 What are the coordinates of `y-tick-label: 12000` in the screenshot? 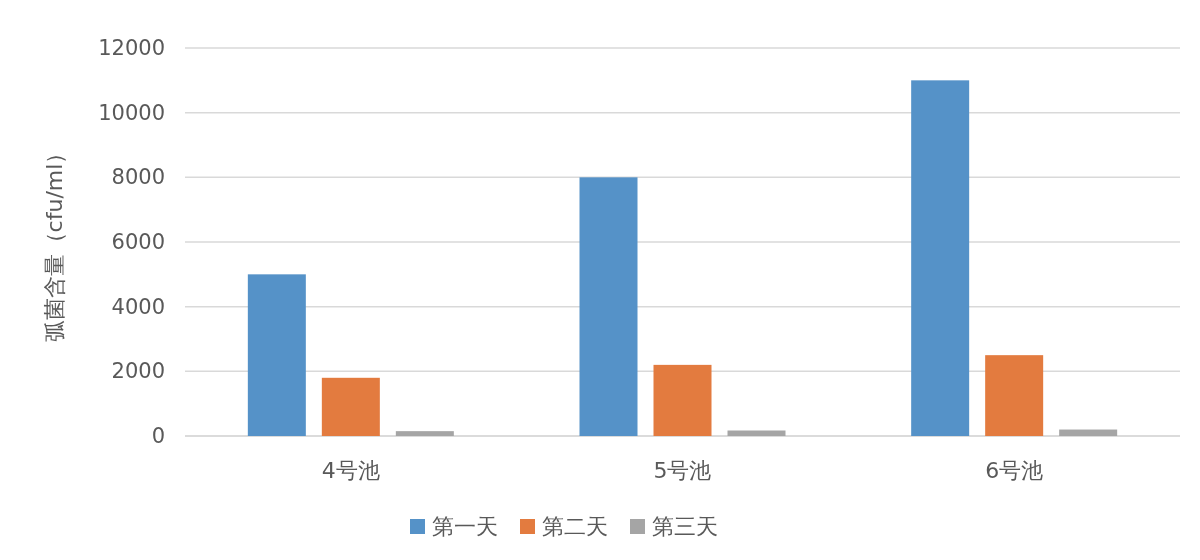 It's located at (131, 48).